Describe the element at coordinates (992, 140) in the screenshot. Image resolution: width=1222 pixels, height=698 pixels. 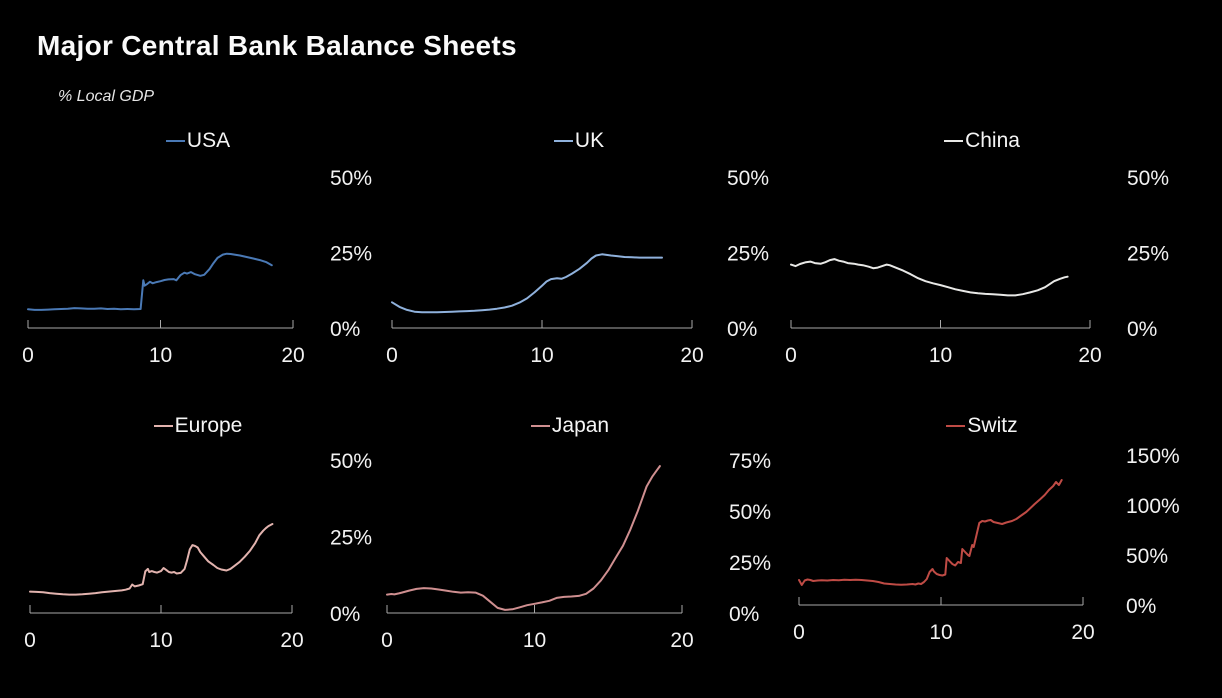
I see `legend-label: China` at that location.